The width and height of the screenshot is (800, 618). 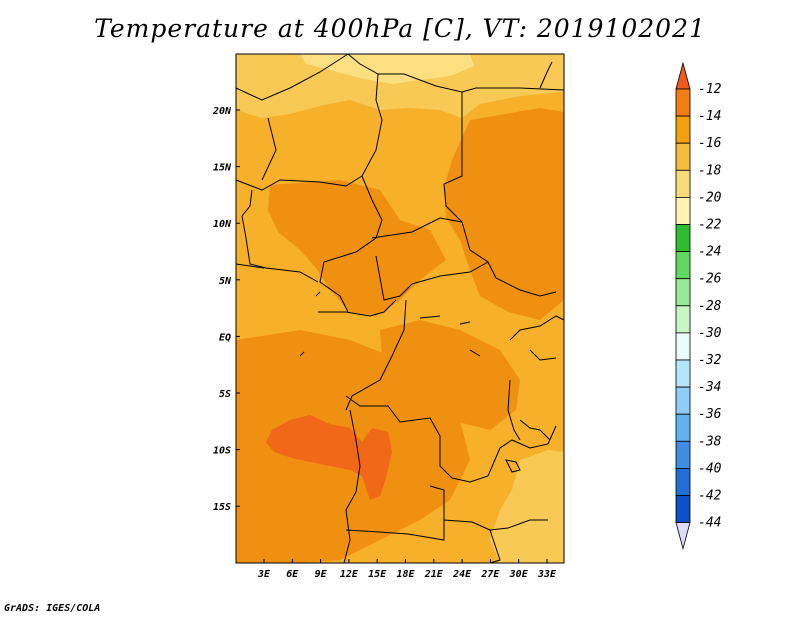 I want to click on latitude-tick-label: 5N, so click(x=225, y=281).